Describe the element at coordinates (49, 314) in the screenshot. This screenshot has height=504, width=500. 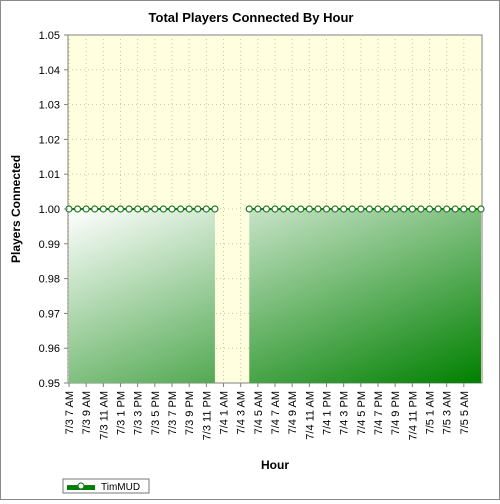
I see `y-tick-label: 0.97` at that location.